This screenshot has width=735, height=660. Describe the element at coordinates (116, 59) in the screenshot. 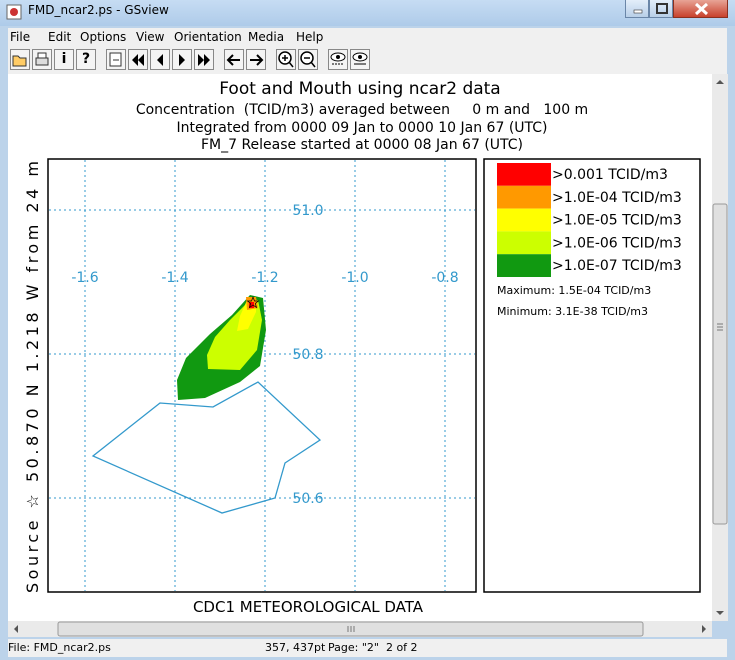

I see `select-page-button` at that location.